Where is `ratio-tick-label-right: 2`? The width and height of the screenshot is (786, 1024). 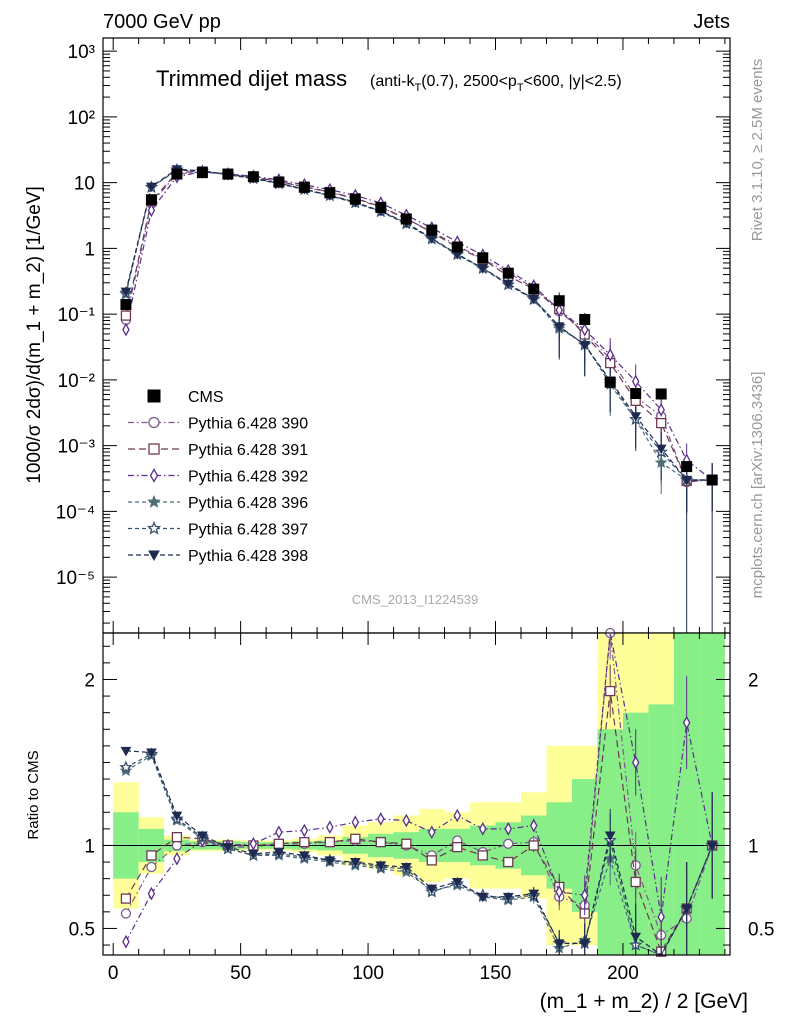 ratio-tick-label-right: 2 is located at coordinates (753, 680).